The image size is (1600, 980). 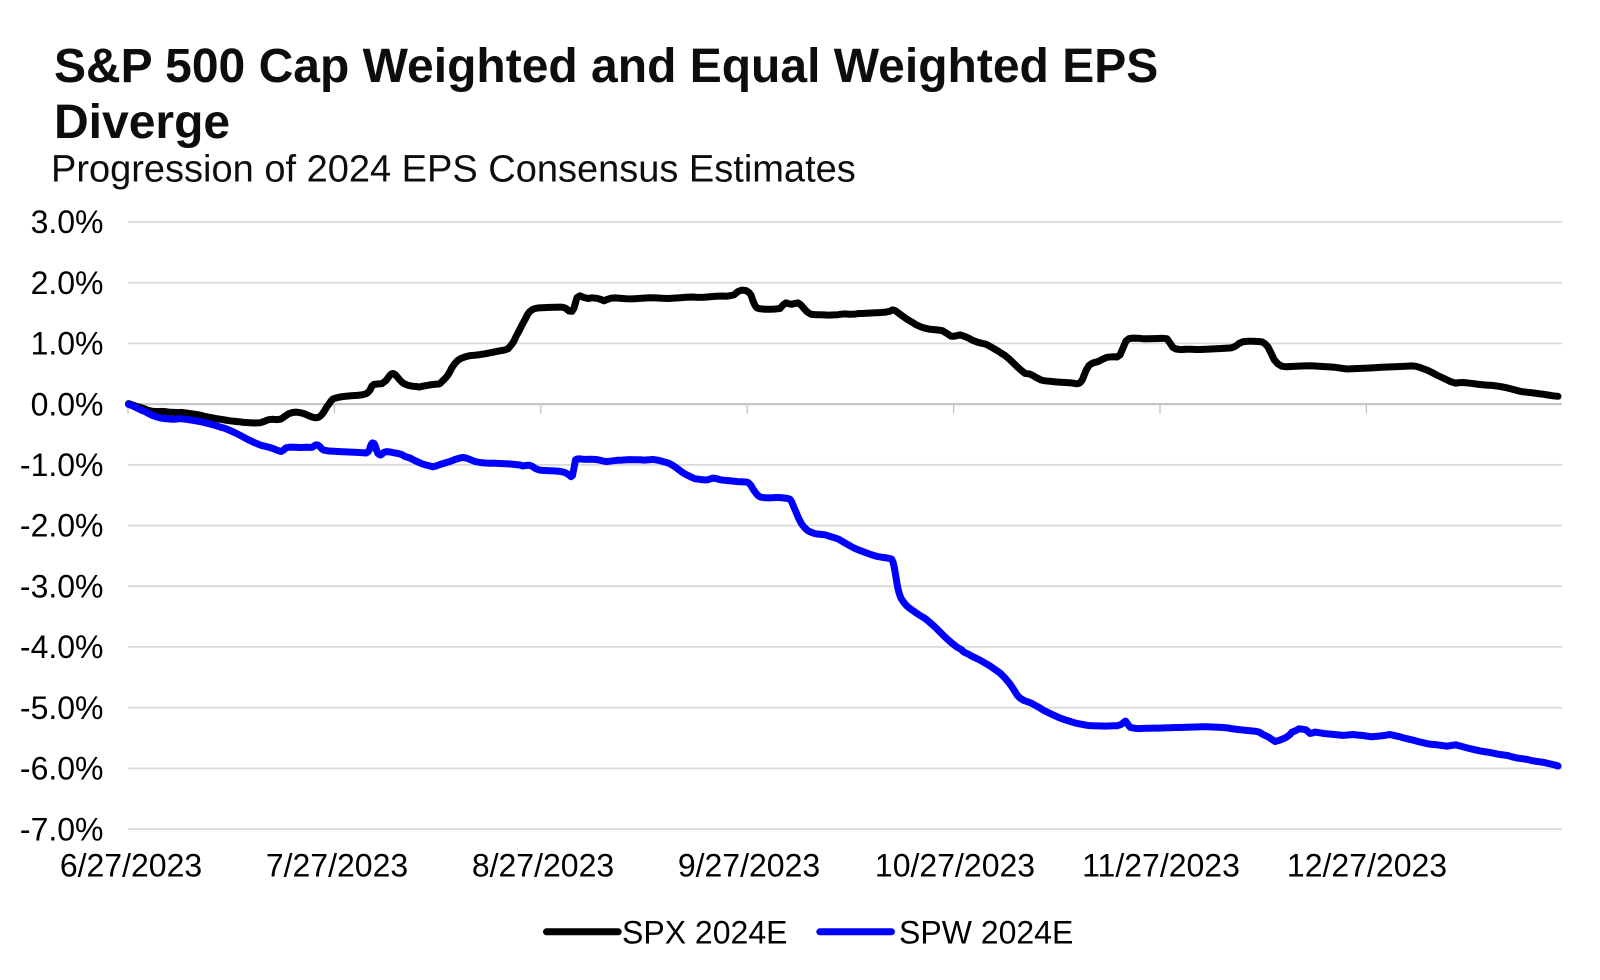 What do you see at coordinates (67, 344) in the screenshot?
I see `svg-text: 1.0%` at bounding box center [67, 344].